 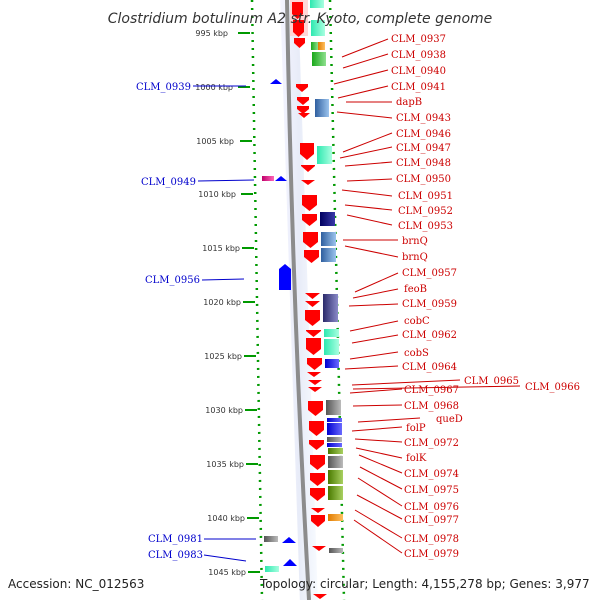 What do you see at coordinates (416, 428) in the screenshot?
I see `gene-label: folP` at bounding box center [416, 428].